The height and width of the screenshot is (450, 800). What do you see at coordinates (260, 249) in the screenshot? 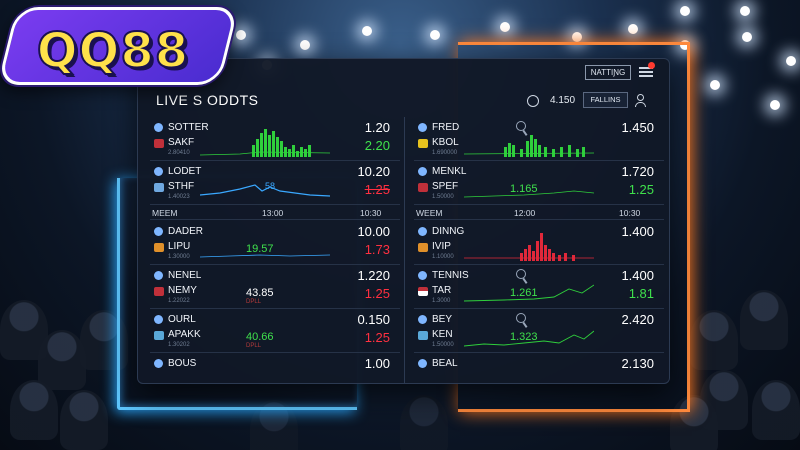
I see `odds-mid-value: 19.57` at bounding box center [260, 249].